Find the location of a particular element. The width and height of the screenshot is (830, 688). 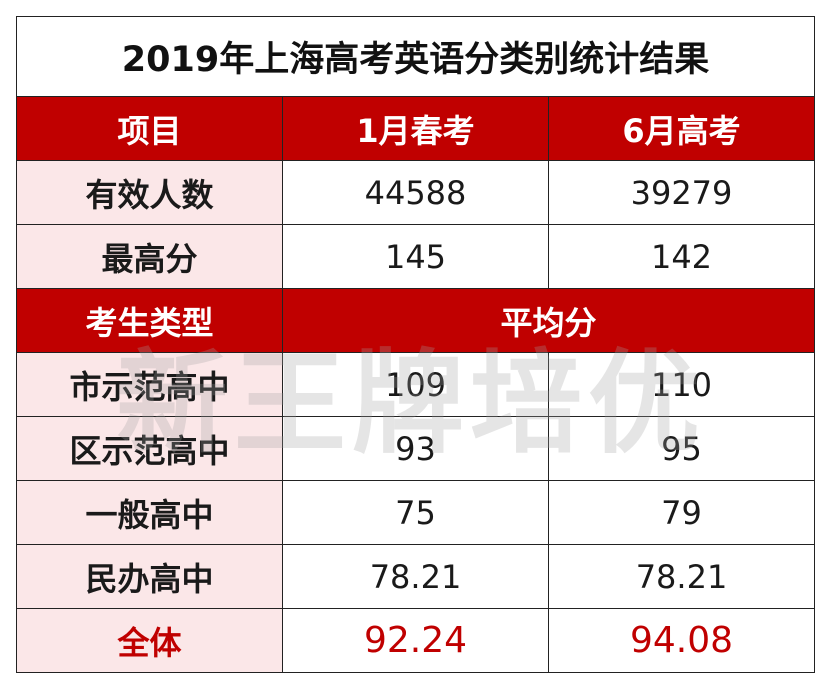

subheader-row: 考生类型 平均分 is located at coordinates (415, 320).